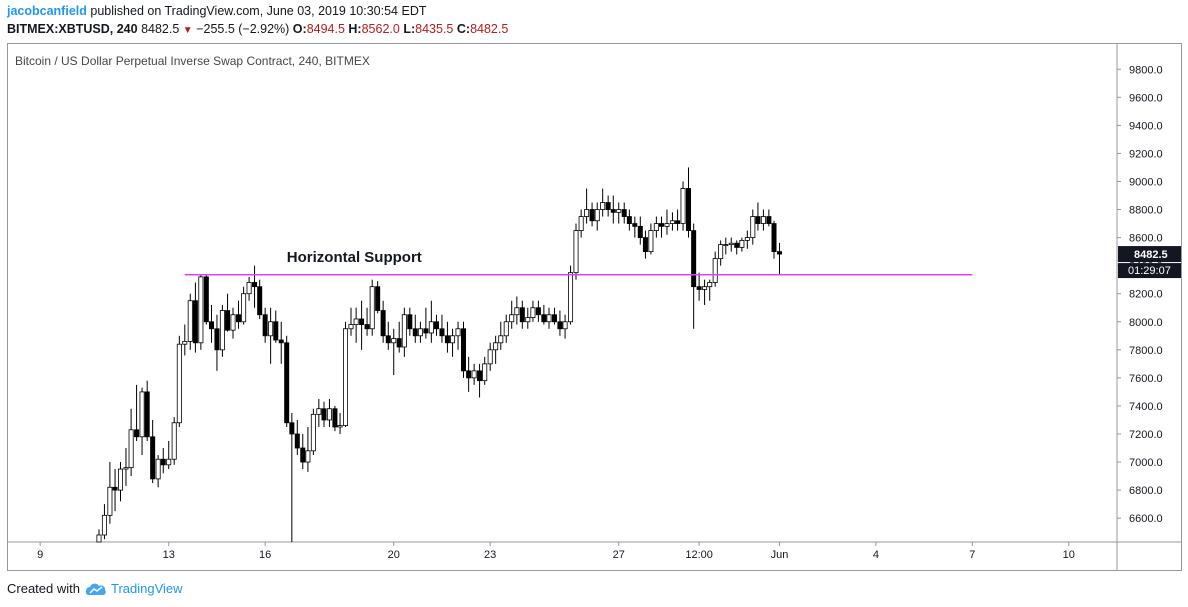  Describe the element at coordinates (490, 555) in the screenshot. I see `time-tick-label: 23` at that location.